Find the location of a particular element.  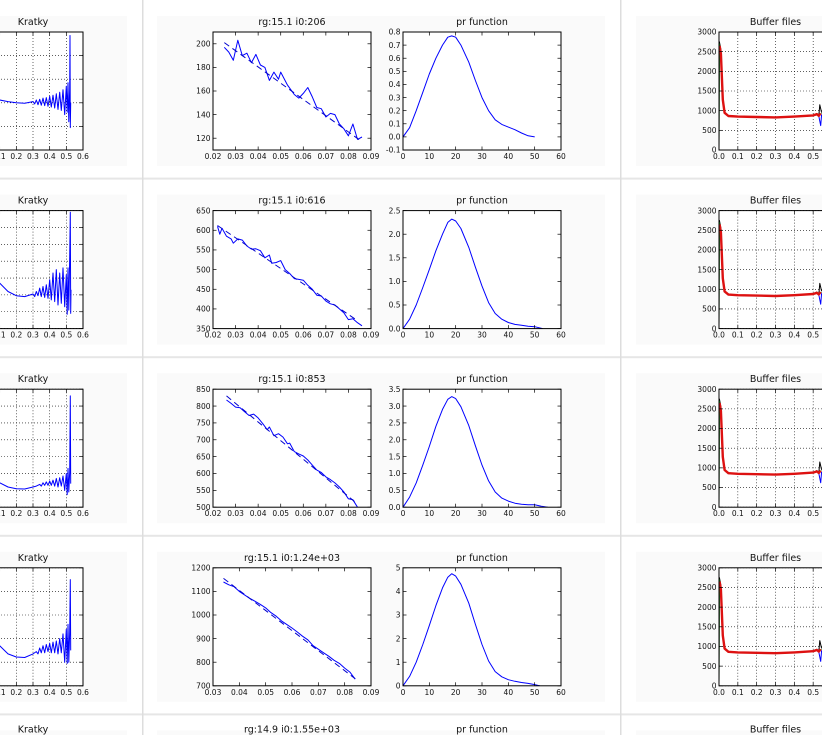

y-tick-label: 1 is located at coordinates (398, 662).